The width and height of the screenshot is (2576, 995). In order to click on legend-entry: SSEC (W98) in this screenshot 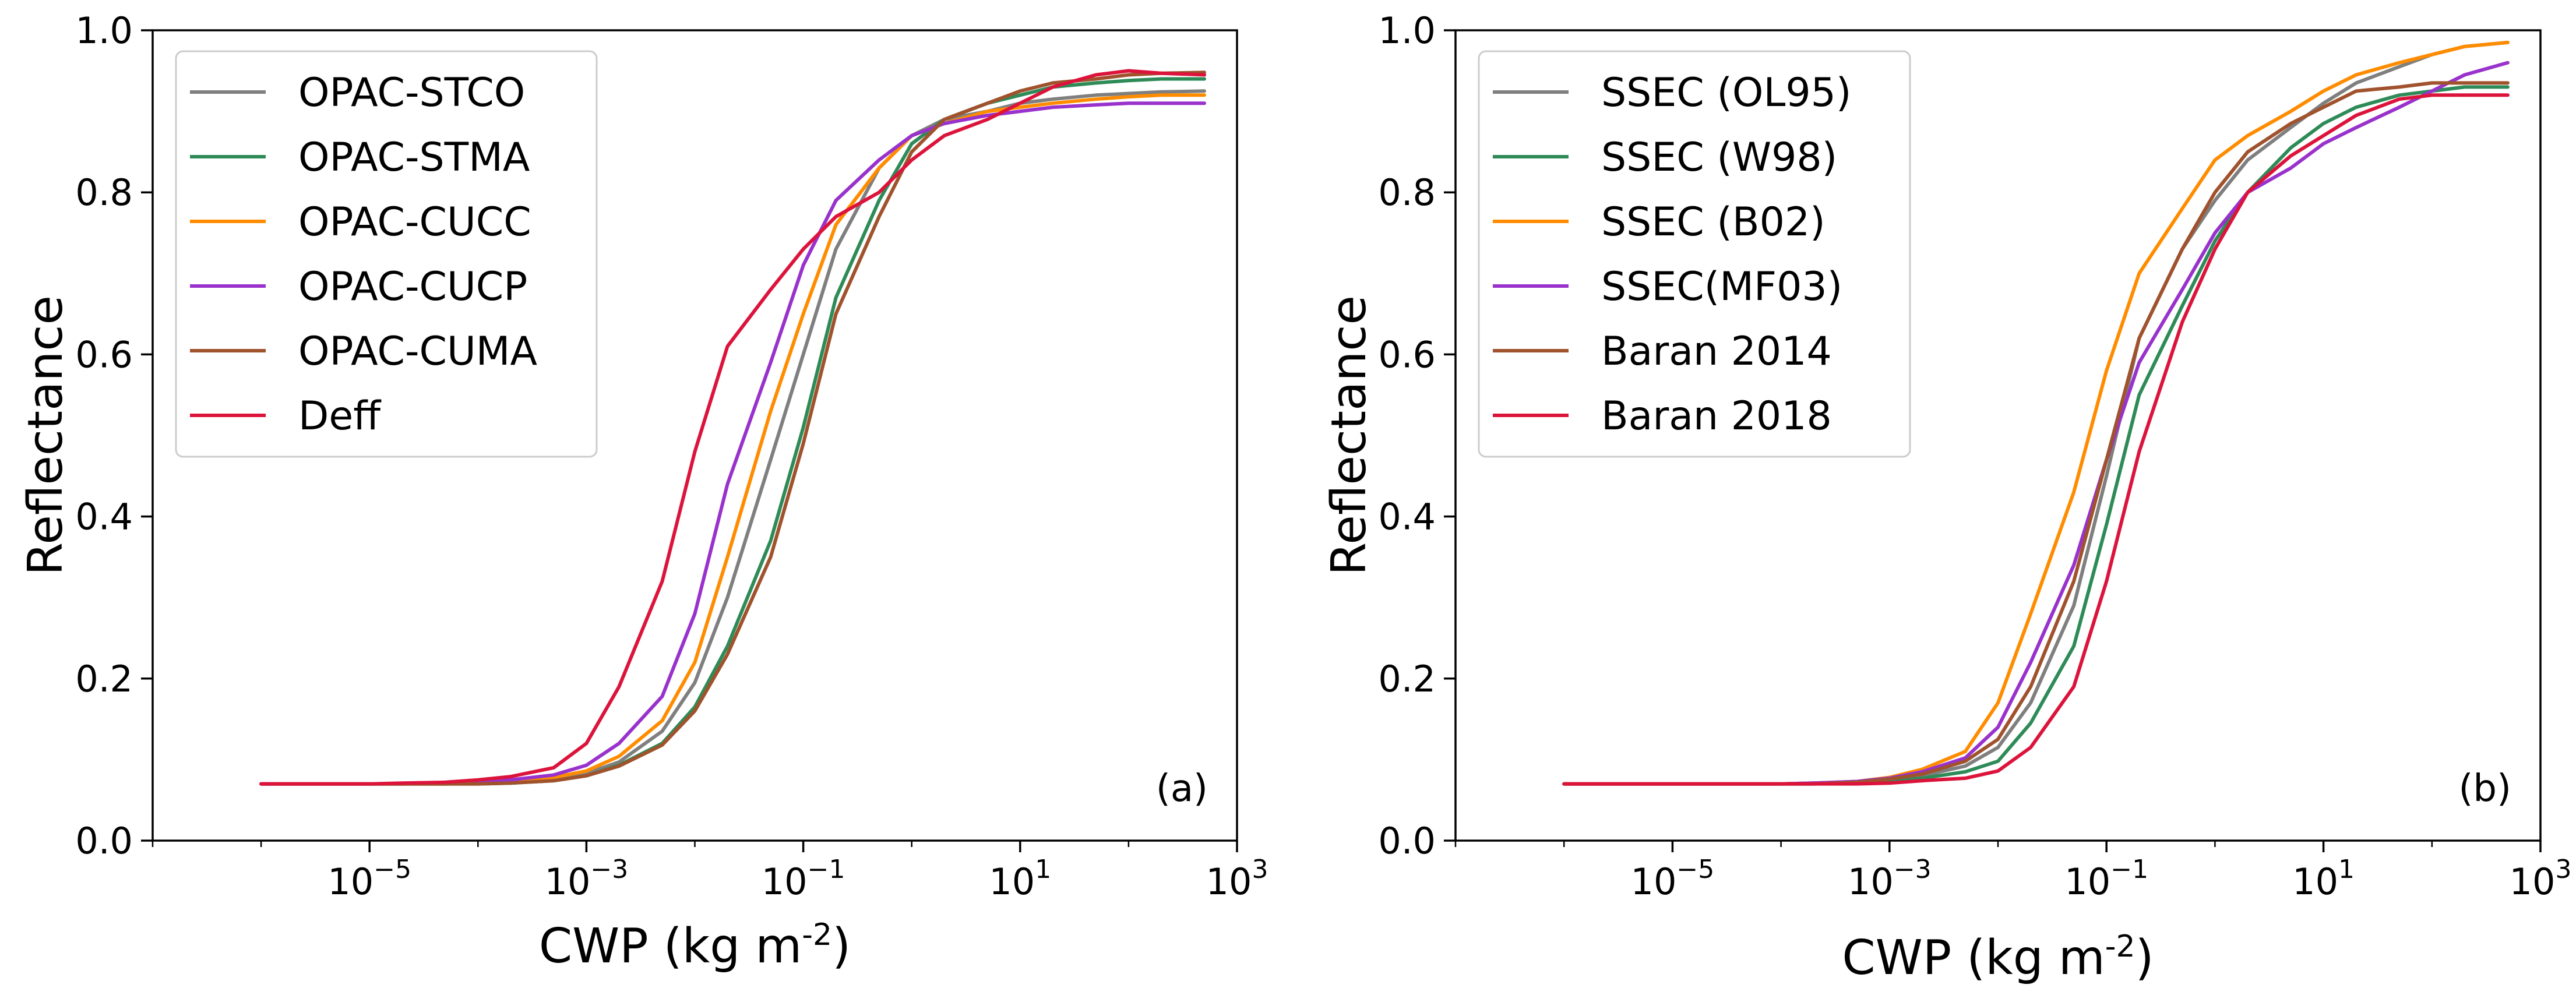, I will do `click(1719, 158)`.